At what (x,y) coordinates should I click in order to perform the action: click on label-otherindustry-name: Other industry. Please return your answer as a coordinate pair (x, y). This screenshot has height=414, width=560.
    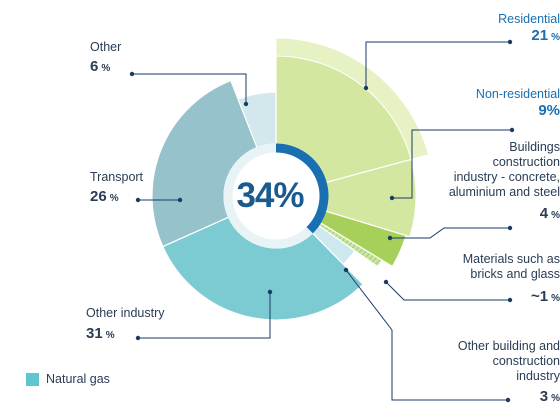
    Looking at the image, I should click on (125, 313).